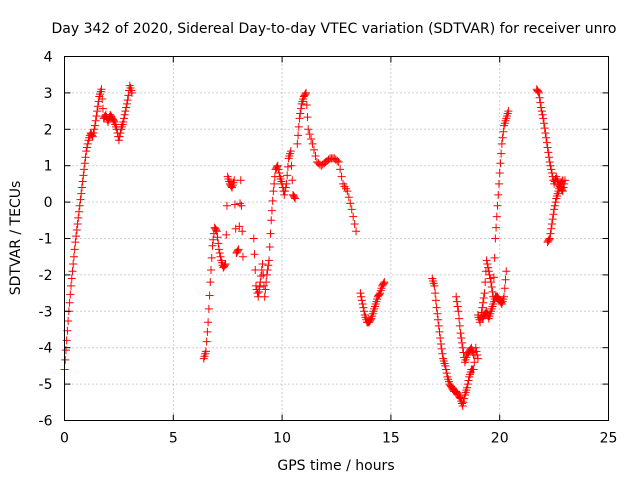  What do you see at coordinates (372, 302) in the screenshot?
I see `series-arc5` at bounding box center [372, 302].